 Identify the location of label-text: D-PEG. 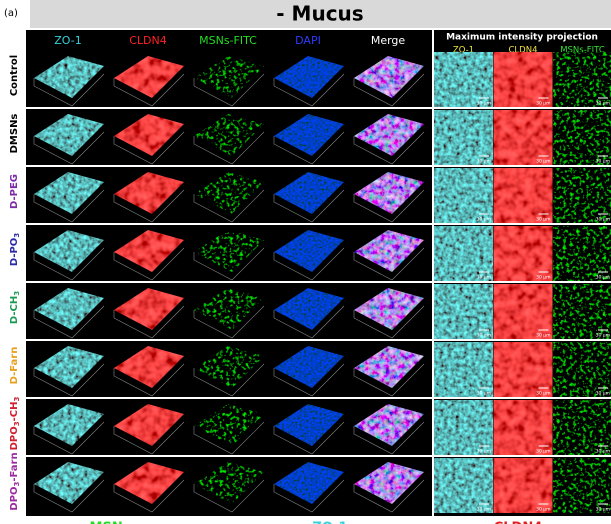
(14, 191).